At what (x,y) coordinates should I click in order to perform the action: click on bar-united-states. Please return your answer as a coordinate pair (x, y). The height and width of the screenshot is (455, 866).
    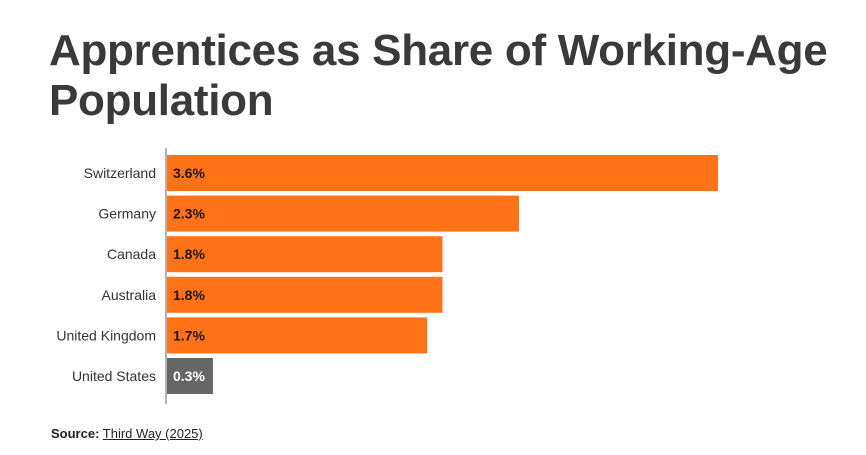
    Looking at the image, I should click on (190, 376).